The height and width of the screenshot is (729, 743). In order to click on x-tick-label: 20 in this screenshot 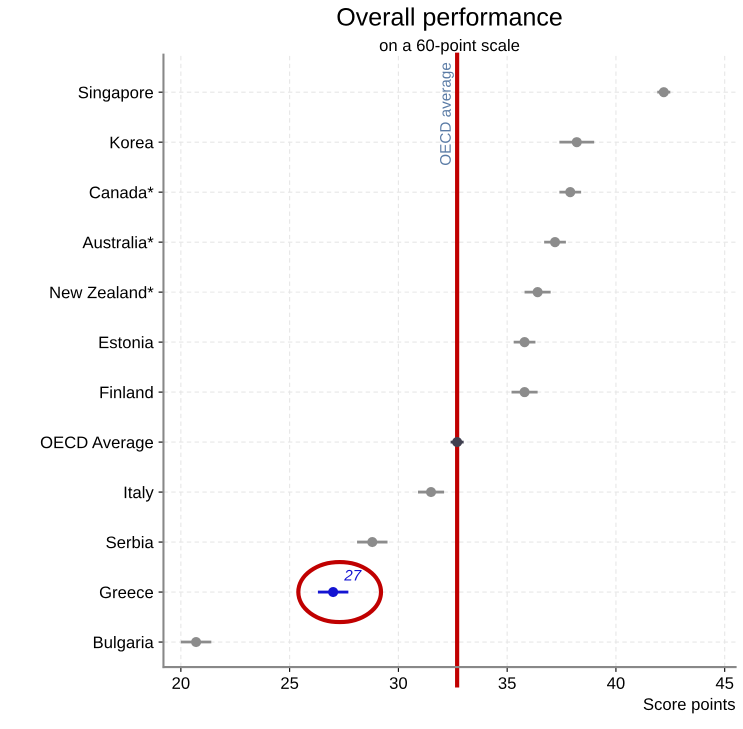, I will do `click(181, 683)`.